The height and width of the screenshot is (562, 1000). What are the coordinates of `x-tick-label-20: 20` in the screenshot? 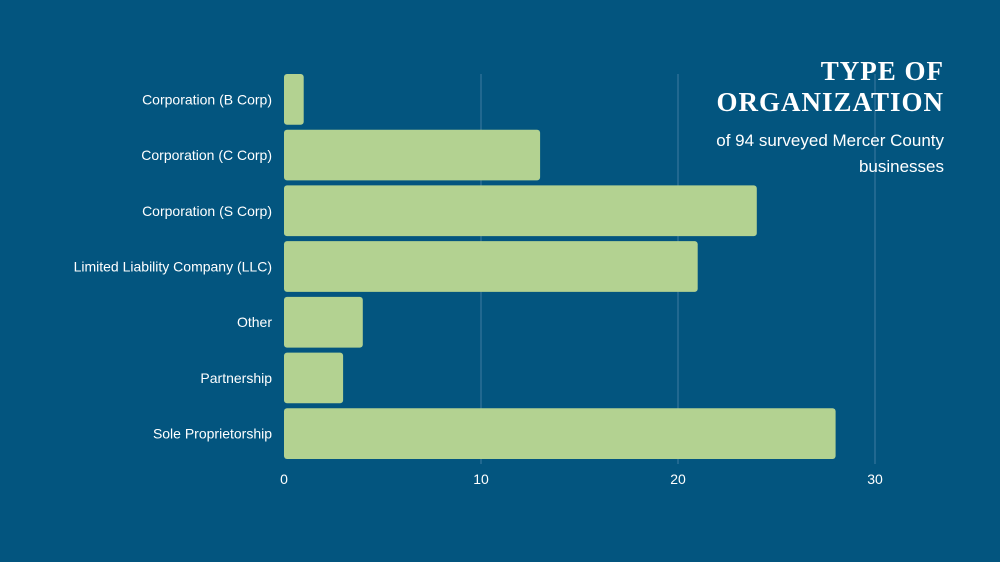 It's located at (678, 479).